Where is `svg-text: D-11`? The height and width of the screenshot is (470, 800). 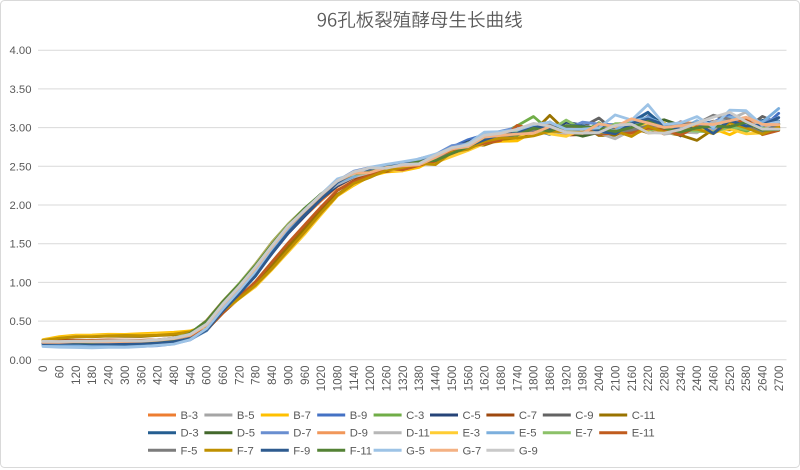 svg-text: D-11 is located at coordinates (418, 434).